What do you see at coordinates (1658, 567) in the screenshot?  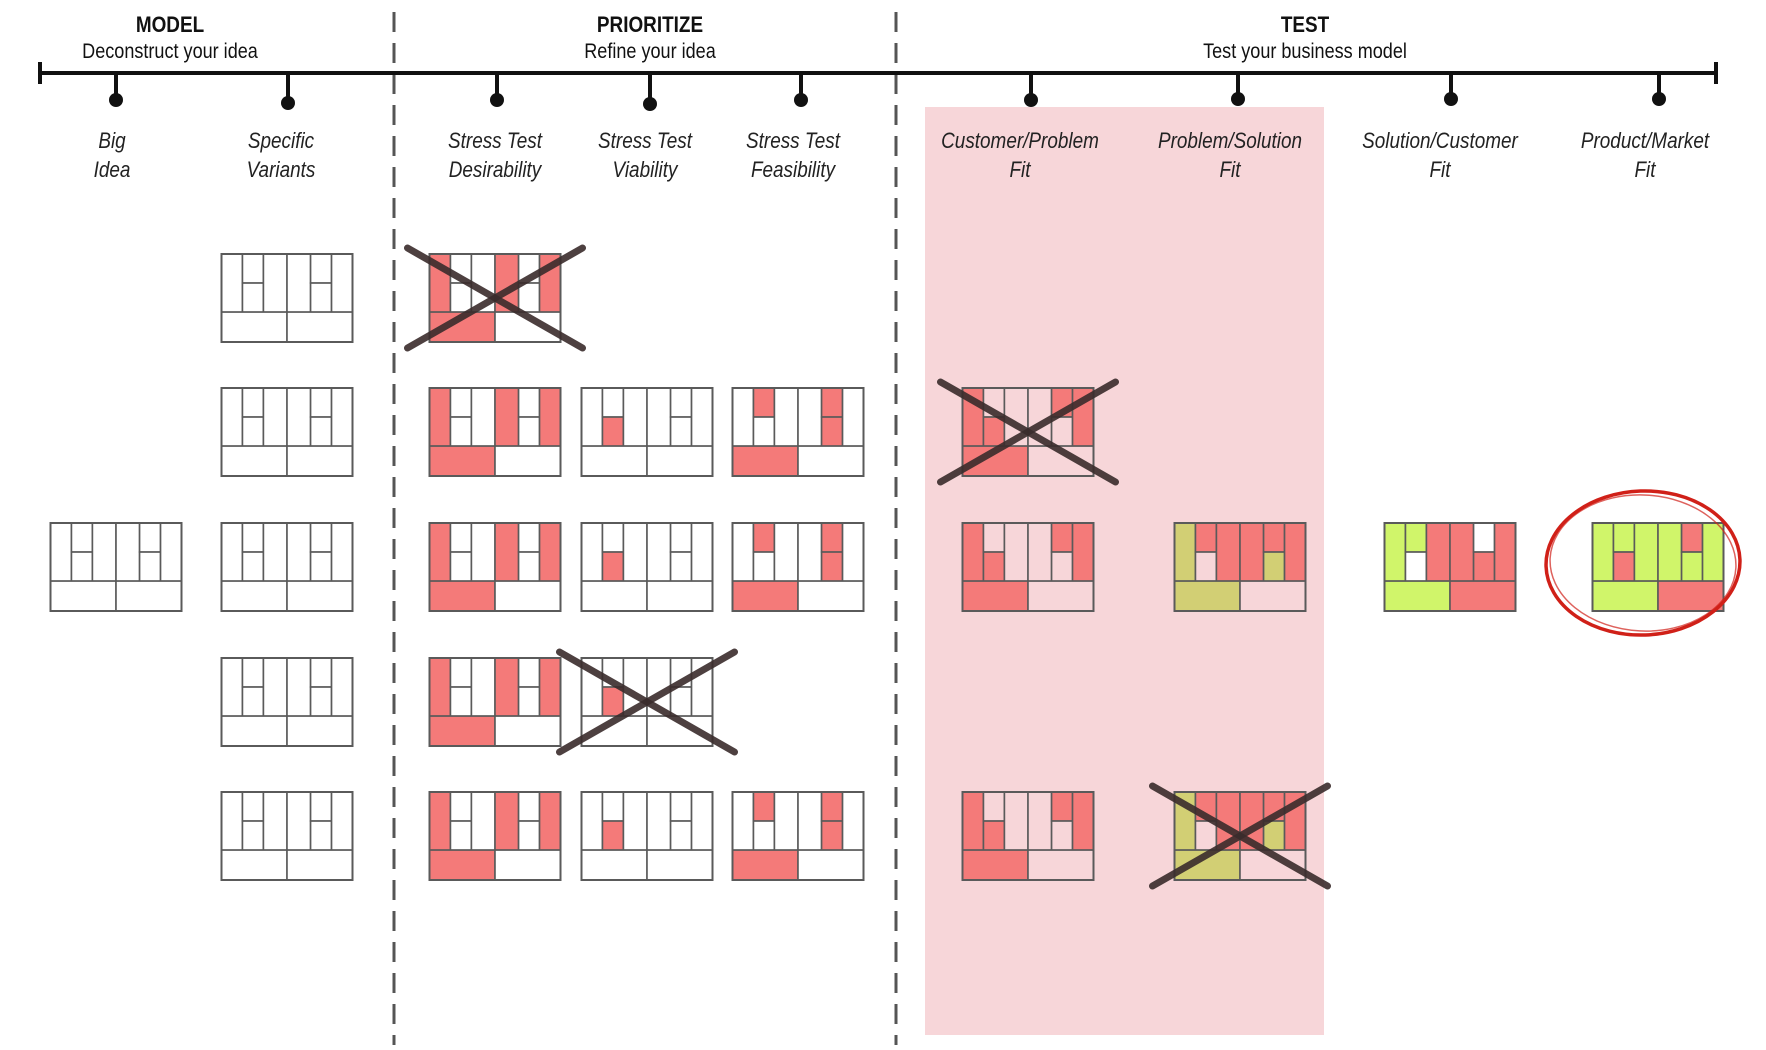 I see `winning-business-model-canvas` at bounding box center [1658, 567].